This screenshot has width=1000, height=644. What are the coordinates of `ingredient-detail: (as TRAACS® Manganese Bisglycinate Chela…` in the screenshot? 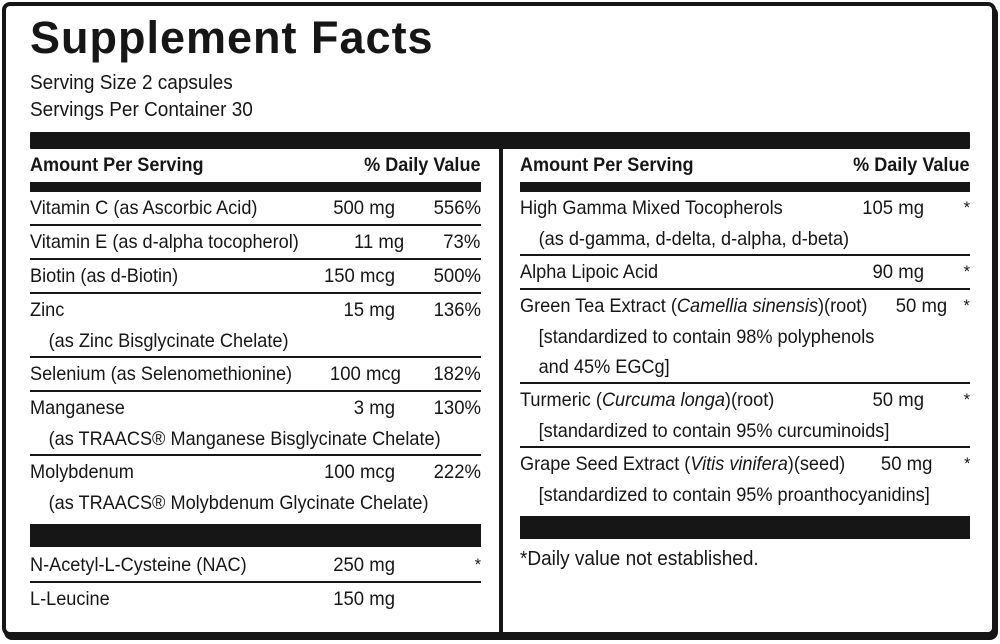 It's located at (244, 439).